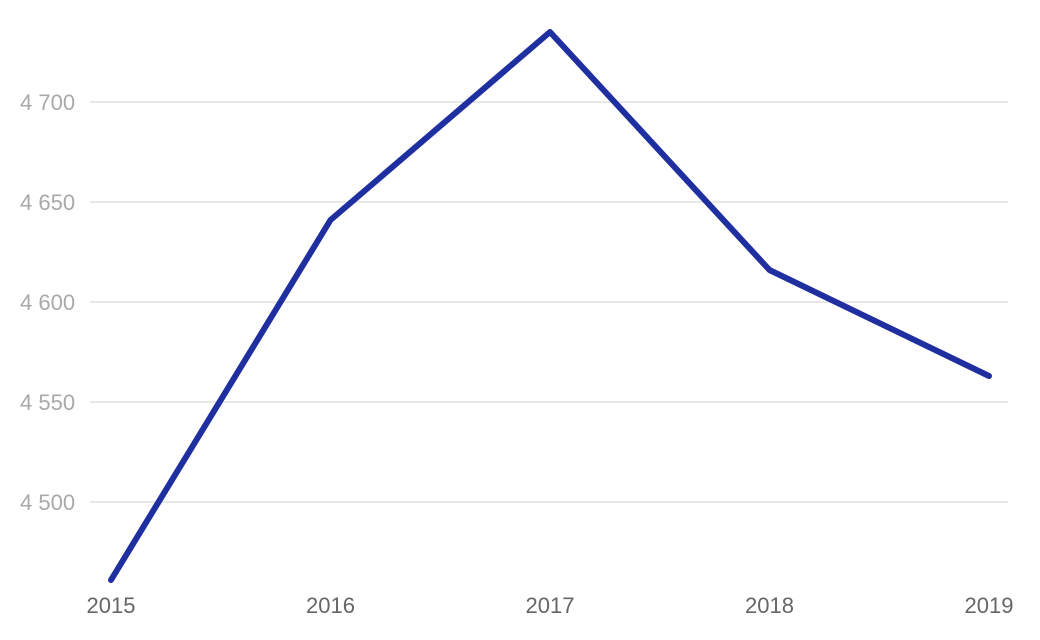 Image resolution: width=1040 pixels, height=640 pixels. I want to click on x-tick-label: 2019, so click(989, 605).